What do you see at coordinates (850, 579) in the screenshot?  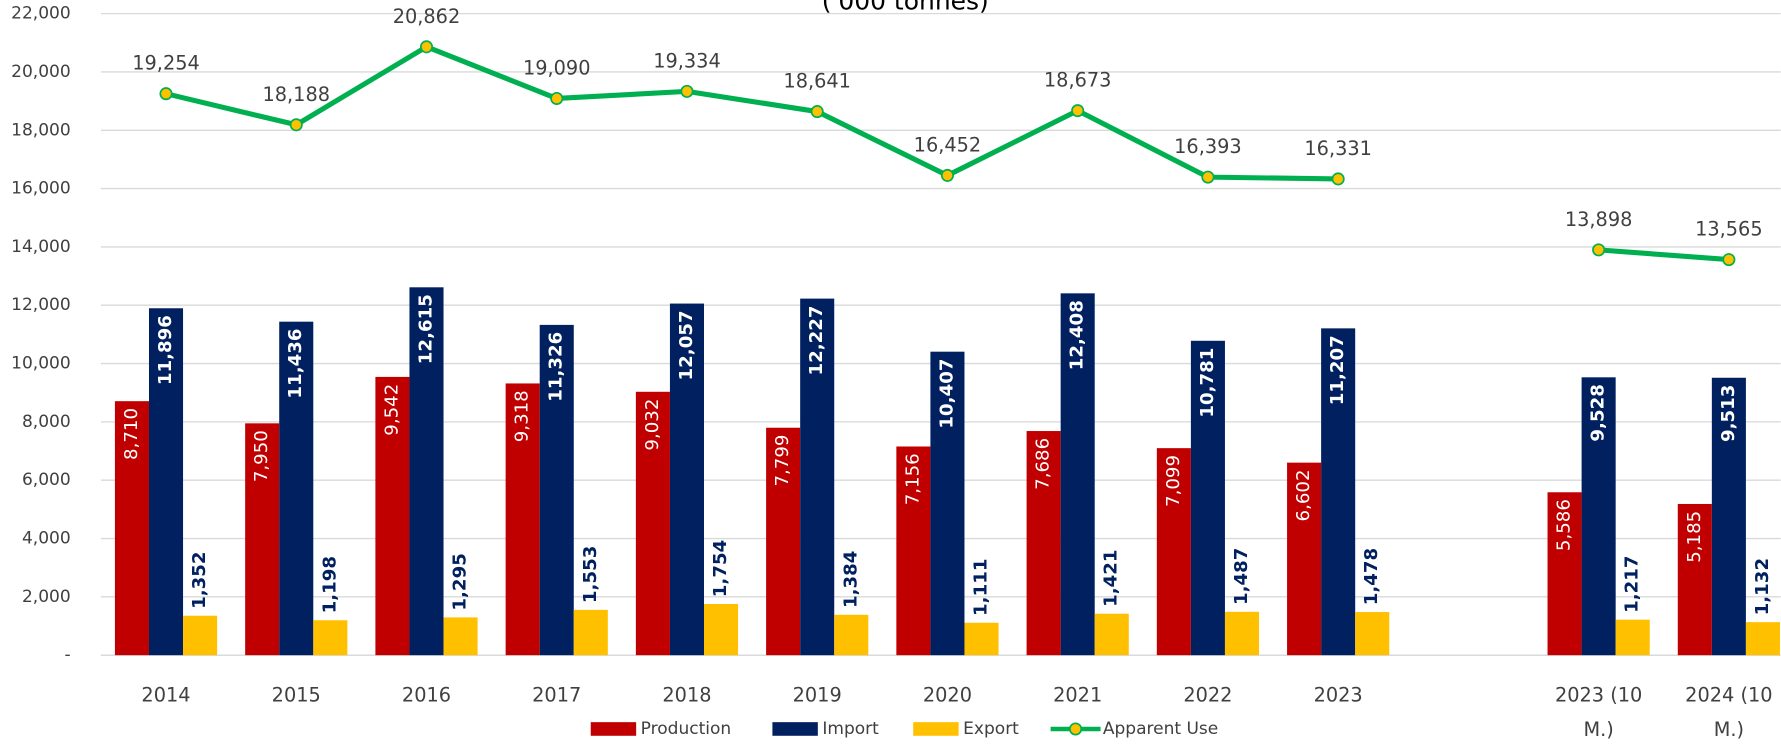 I see `data-label: 1,384` at bounding box center [850, 579].